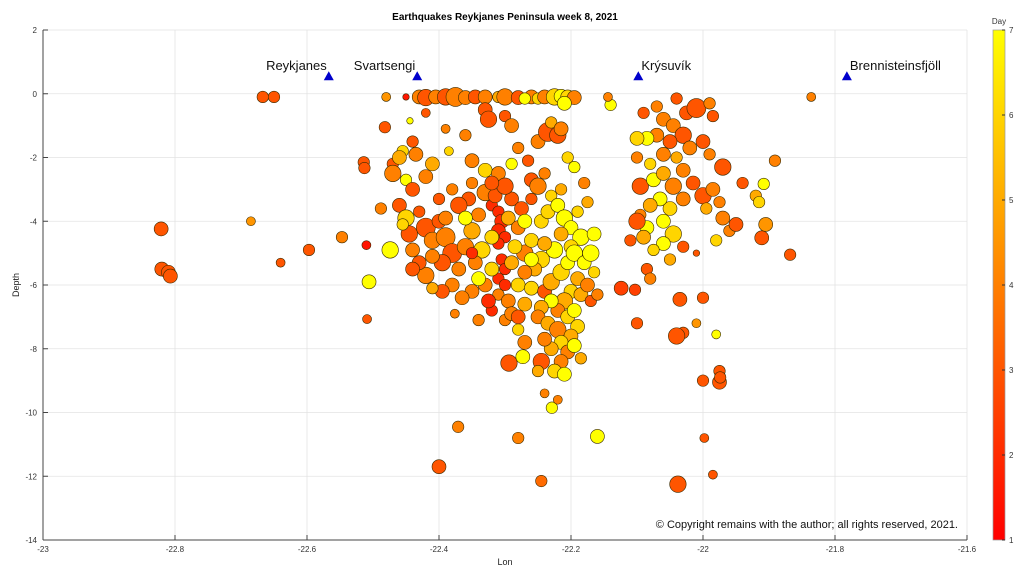  I want to click on y-tick-label: -8, so click(34, 349).